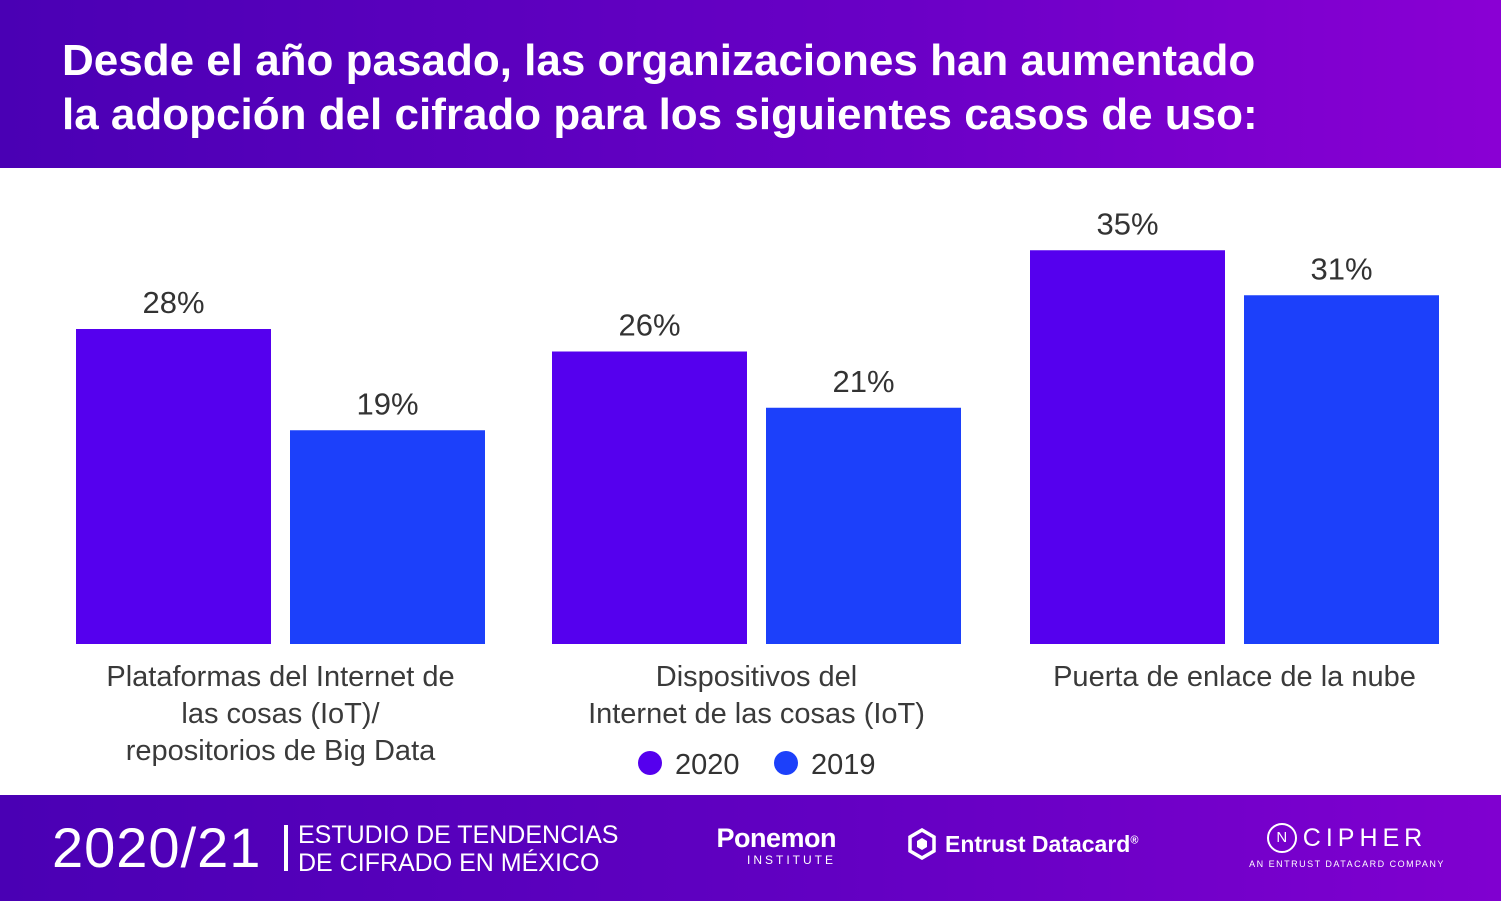 This screenshot has height=901, width=1501. What do you see at coordinates (650, 763) in the screenshot?
I see `legend-swatch-2020` at bounding box center [650, 763].